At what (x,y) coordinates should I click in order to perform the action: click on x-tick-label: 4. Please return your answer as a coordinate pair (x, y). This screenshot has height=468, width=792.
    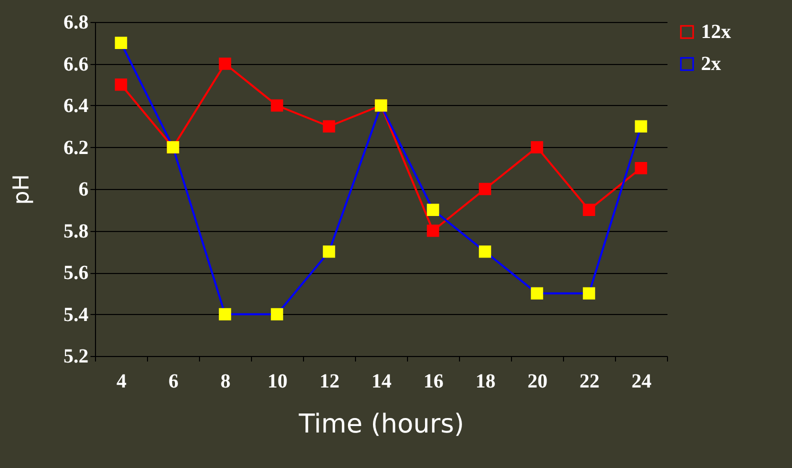
    Looking at the image, I should click on (121, 381).